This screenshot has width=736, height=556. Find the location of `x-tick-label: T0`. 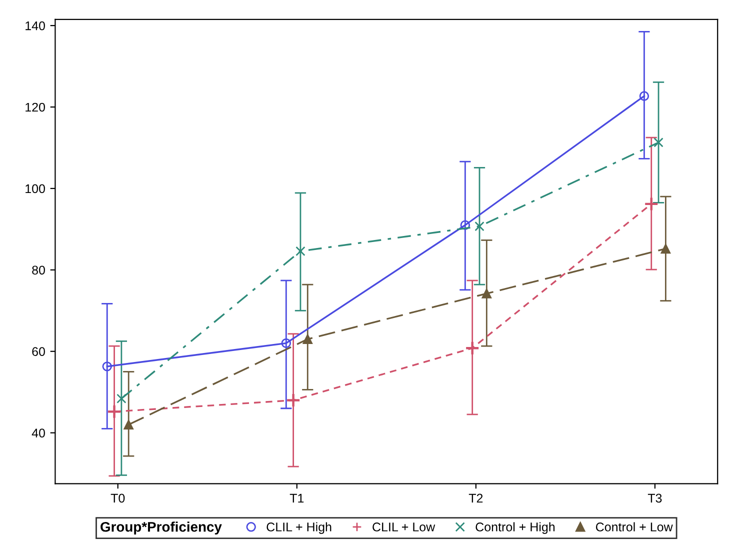

x-tick-label: T0 is located at coordinates (117, 498).